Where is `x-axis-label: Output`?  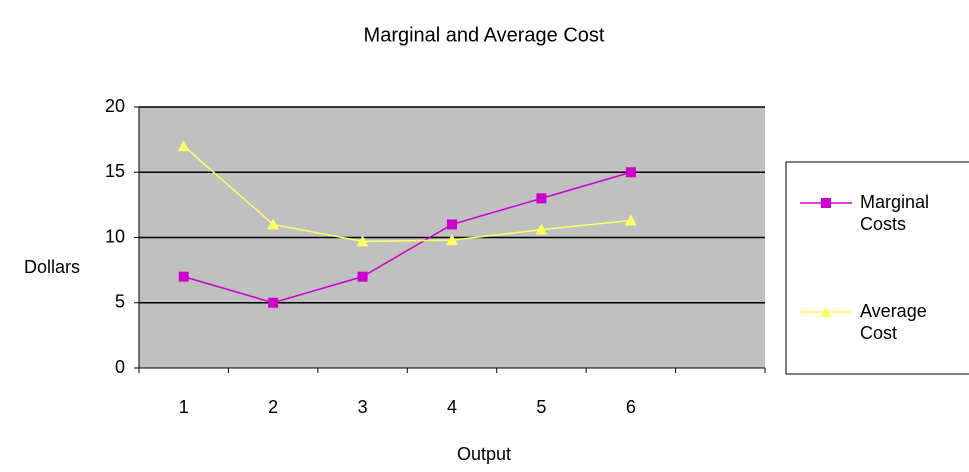
x-axis-label: Output is located at coordinates (484, 454).